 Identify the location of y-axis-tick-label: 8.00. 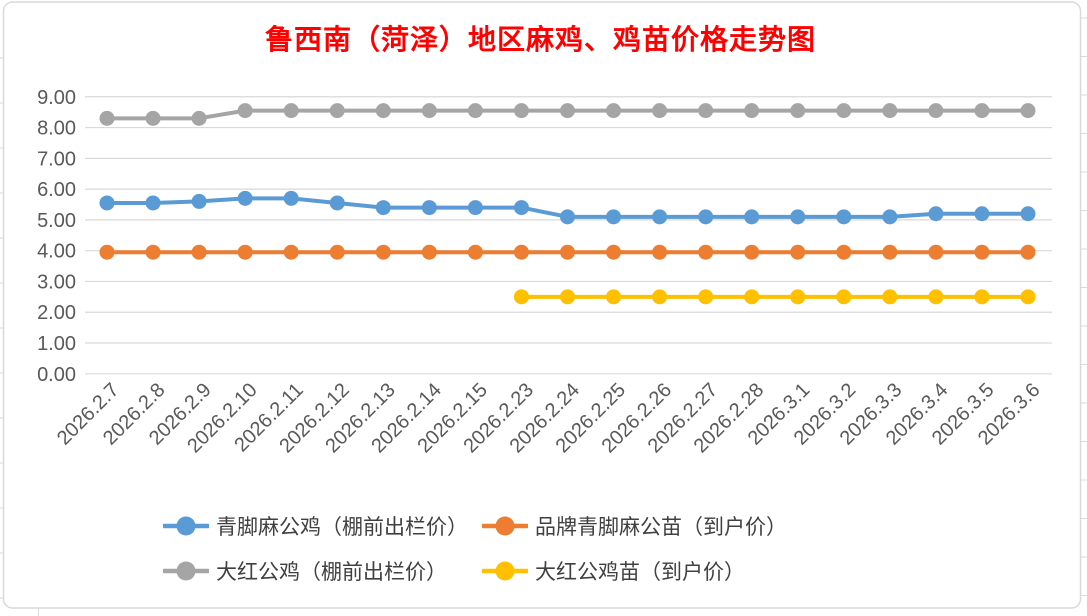
(56, 129).